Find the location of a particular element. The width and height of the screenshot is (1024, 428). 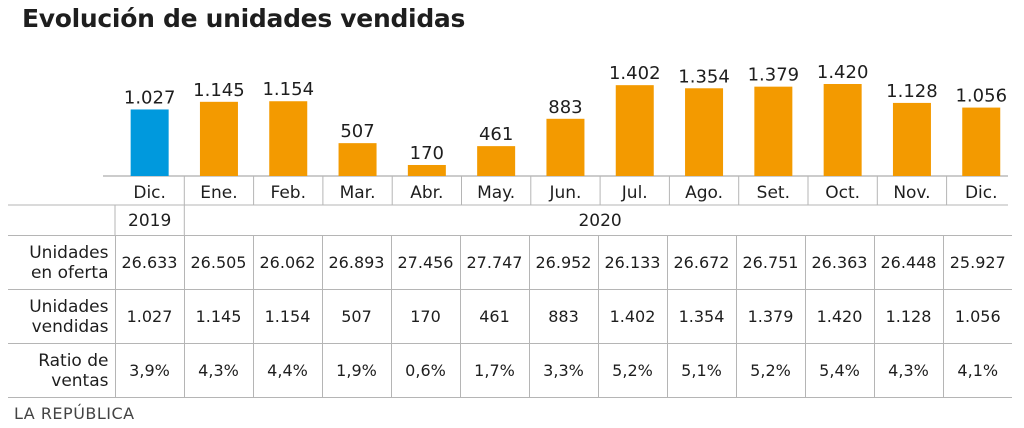

table-cell: 1.145 is located at coordinates (218, 316).